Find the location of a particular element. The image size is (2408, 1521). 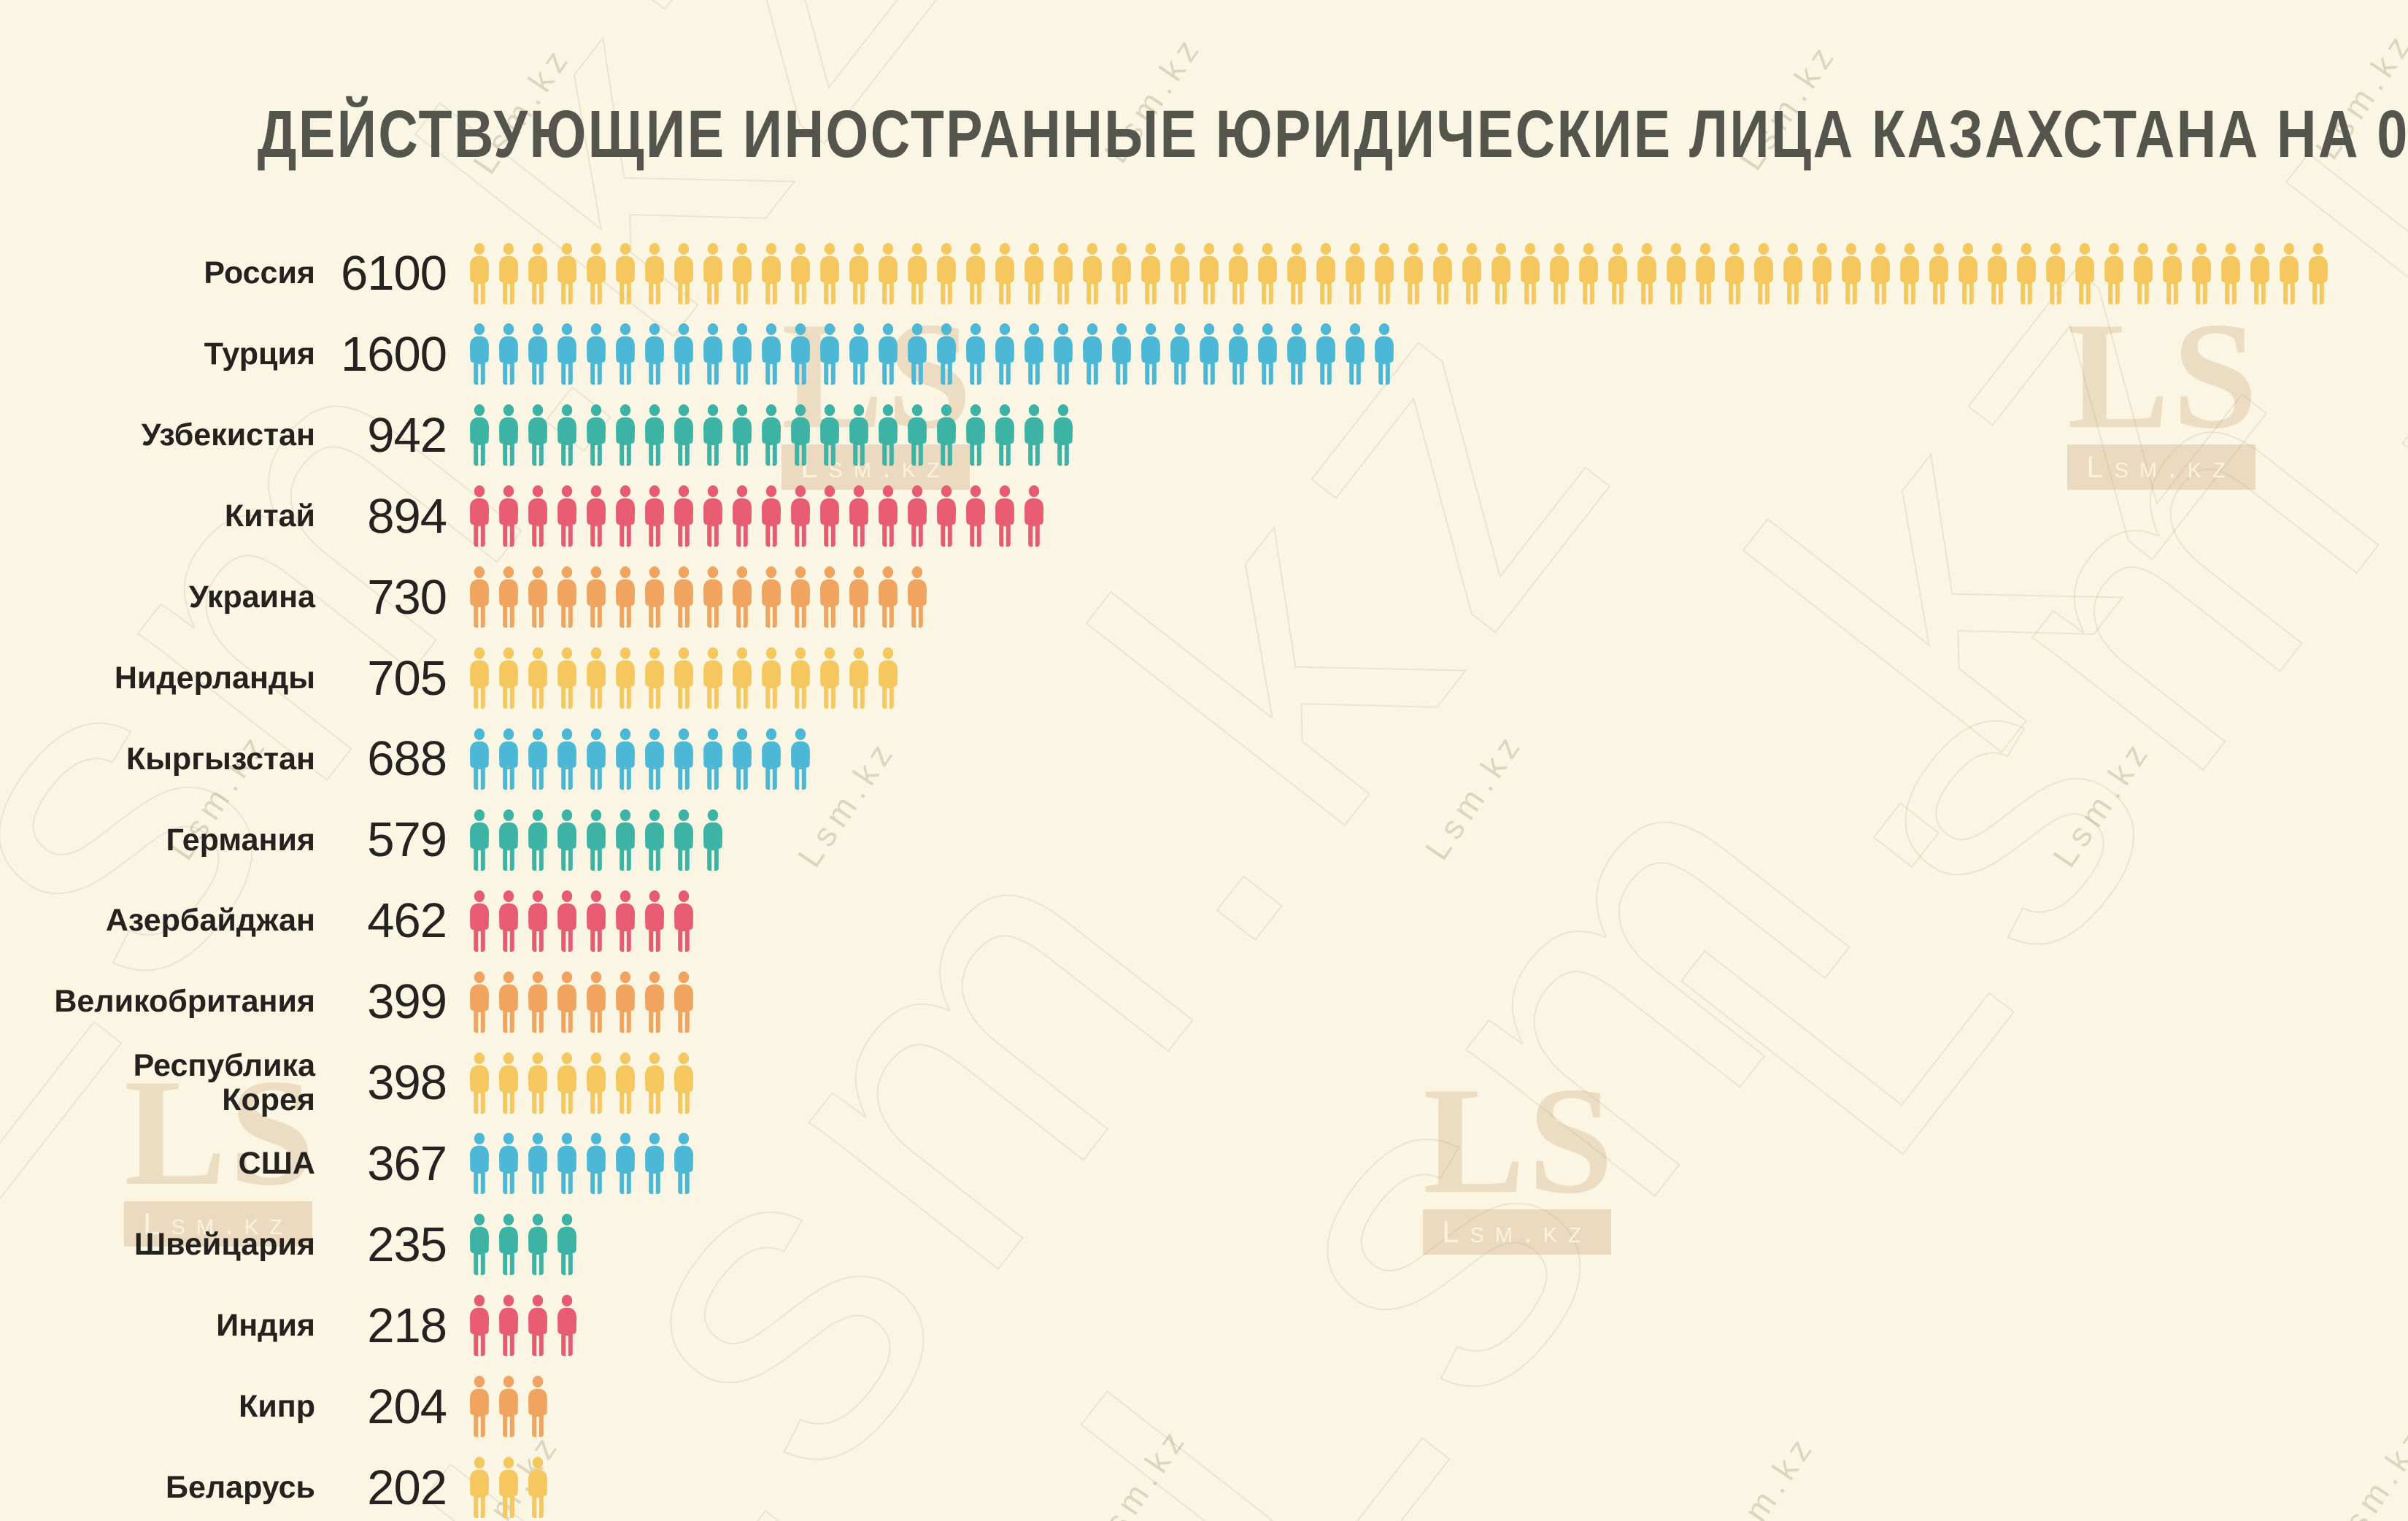

country-value: 730 is located at coordinates (407, 597).